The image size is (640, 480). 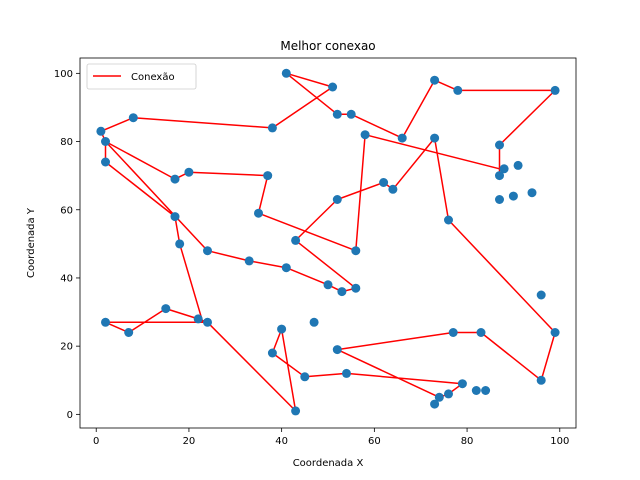 What do you see at coordinates (67, 245) in the screenshot?
I see `y-axis-ticks: 0 20 40 60 80 100` at bounding box center [67, 245].